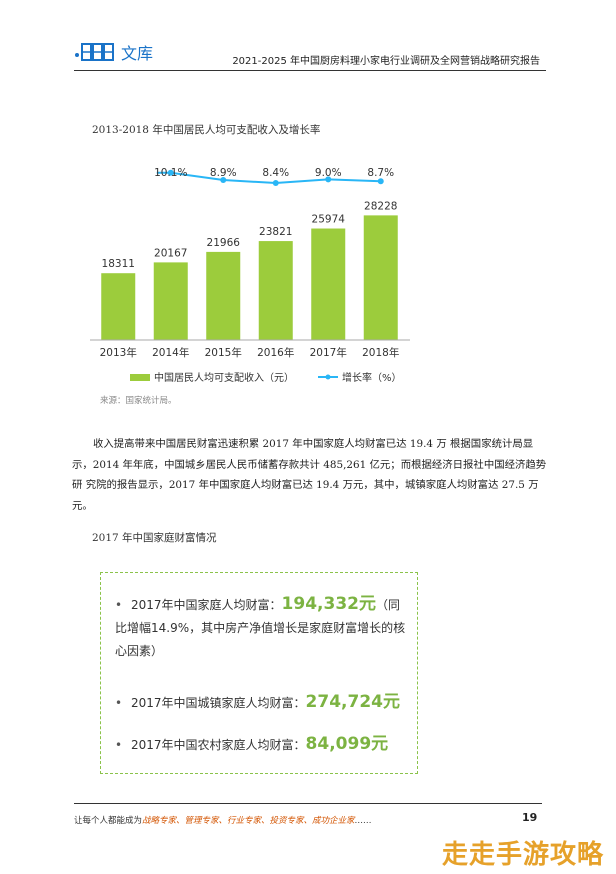 This screenshot has width=616, height=874. Describe the element at coordinates (140, 377) in the screenshot. I see `legend-swatch-income` at that location.